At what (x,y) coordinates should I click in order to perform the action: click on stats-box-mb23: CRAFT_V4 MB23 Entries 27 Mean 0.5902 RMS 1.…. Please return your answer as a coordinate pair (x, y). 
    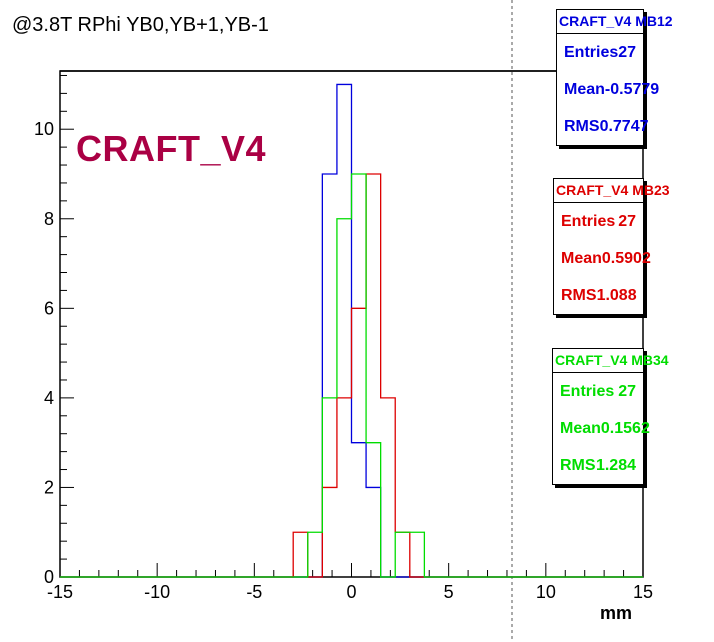
    Looking at the image, I should click on (611, 246).